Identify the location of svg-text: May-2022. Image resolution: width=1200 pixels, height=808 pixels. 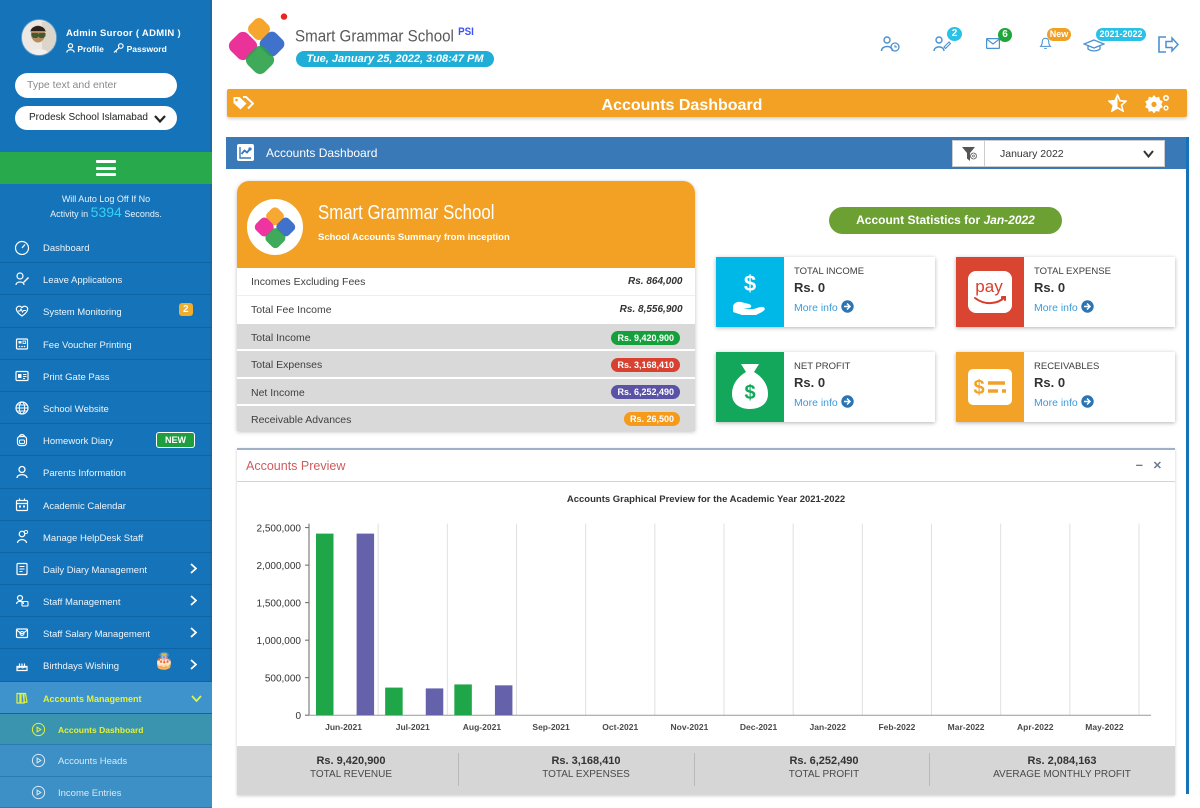
(1104, 727).